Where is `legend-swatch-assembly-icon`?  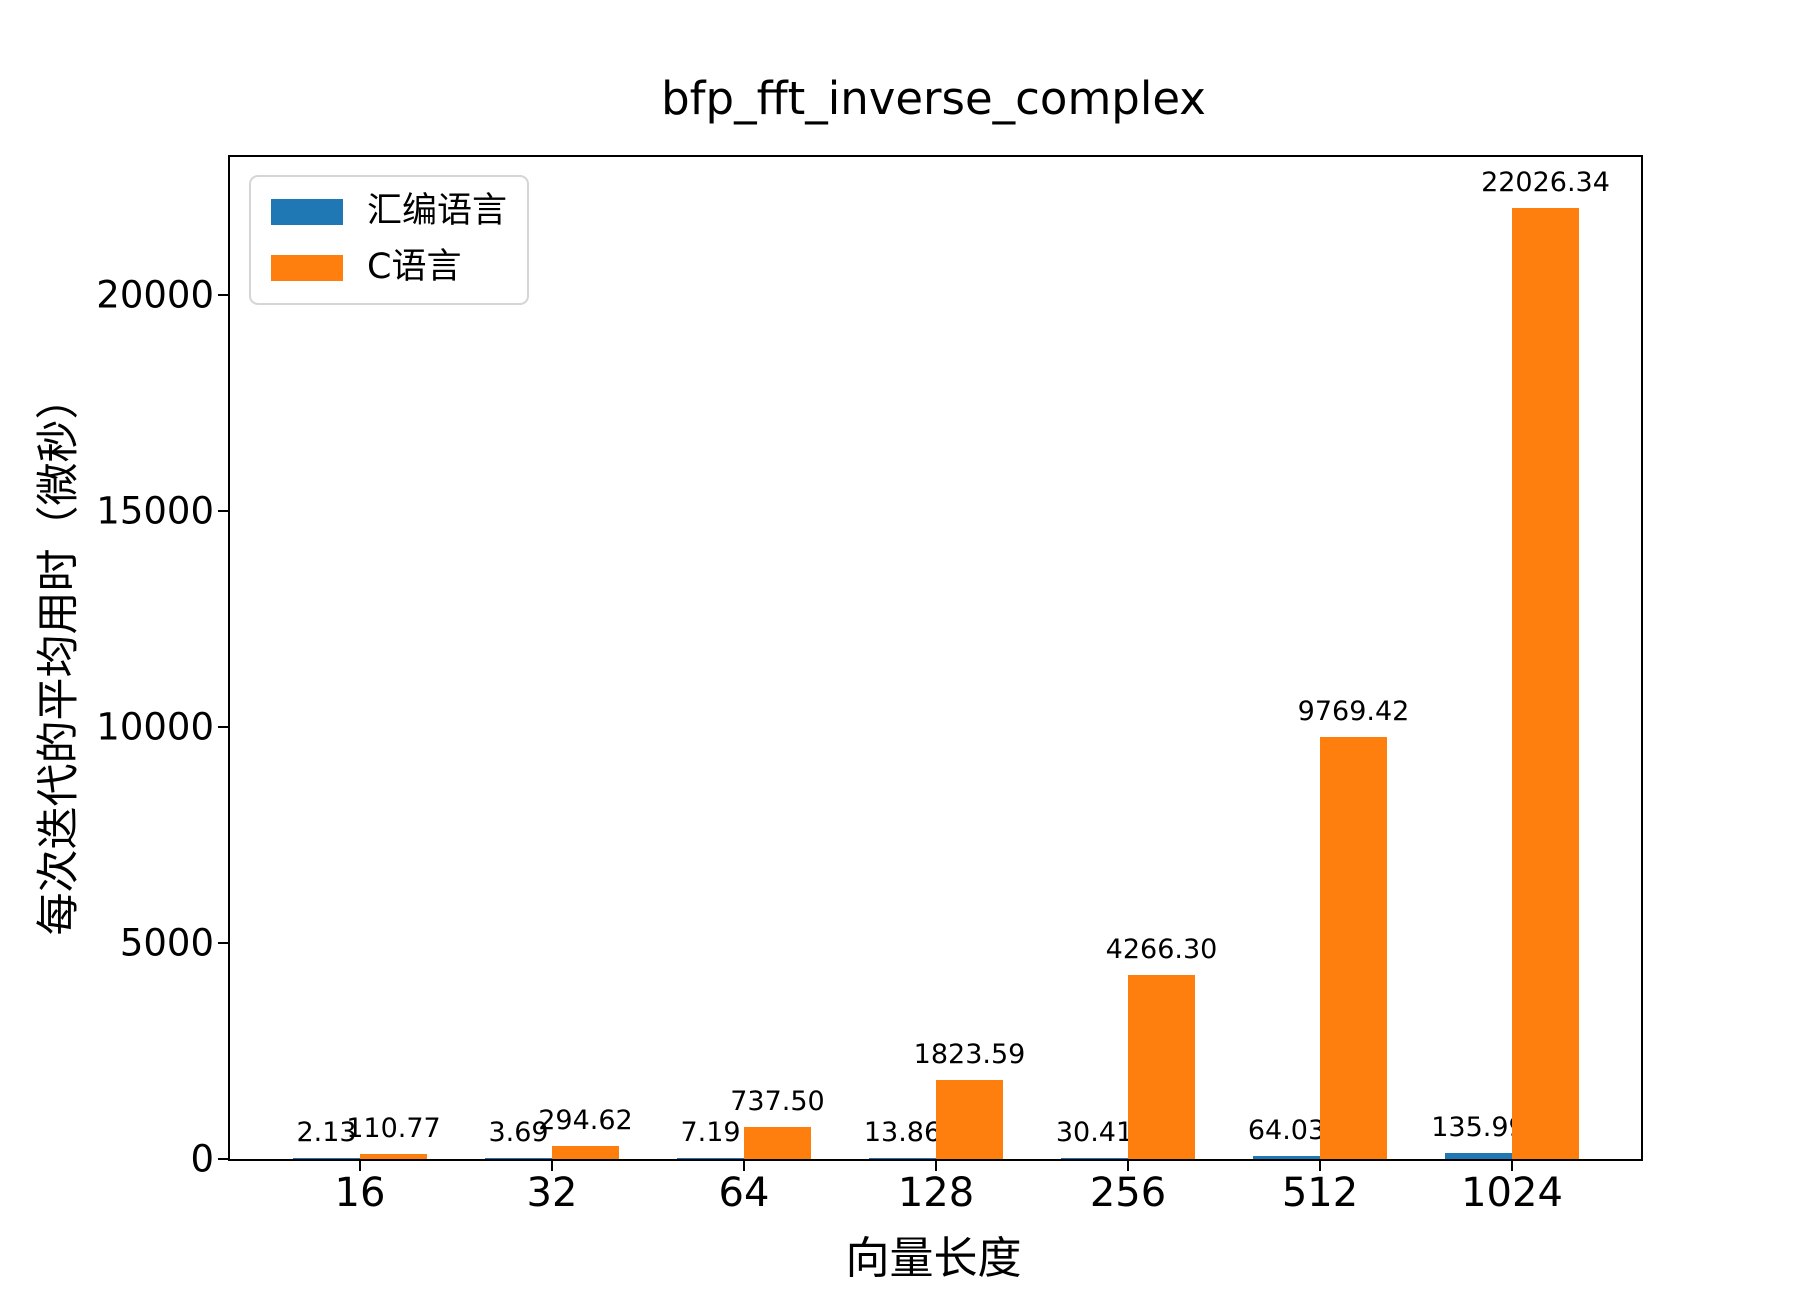 legend-swatch-assembly-icon is located at coordinates (307, 211).